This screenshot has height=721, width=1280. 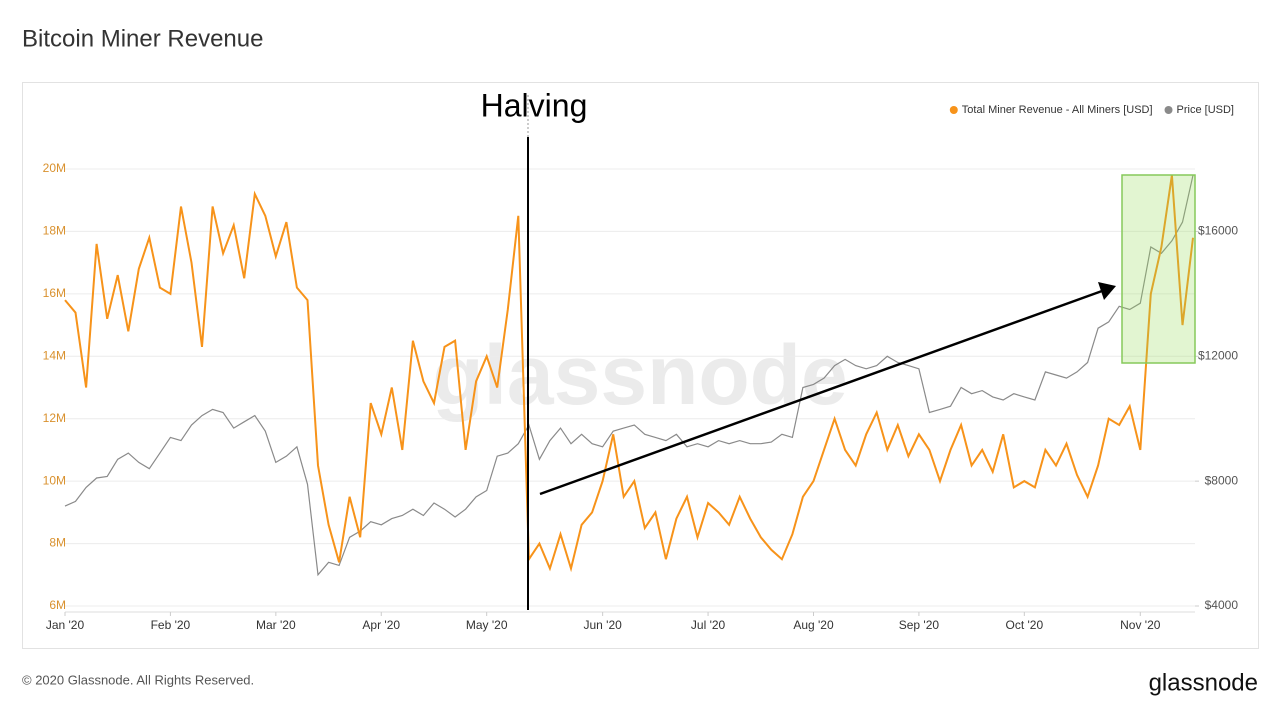 What do you see at coordinates (487, 625) in the screenshot?
I see `x-tick-label: May '20` at bounding box center [487, 625].